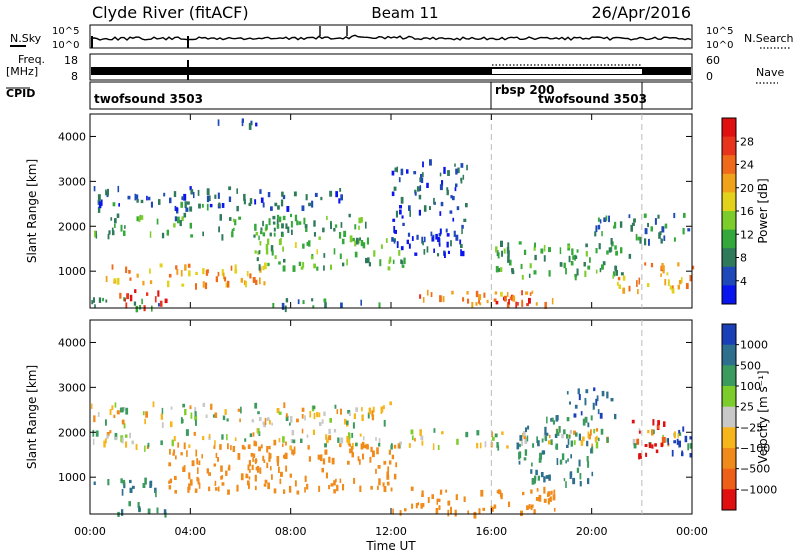 The width and height of the screenshot is (800, 554). What do you see at coordinates (719, 31) in the screenshot?
I see `nsky-tick-top-right: 10^5` at bounding box center [719, 31].